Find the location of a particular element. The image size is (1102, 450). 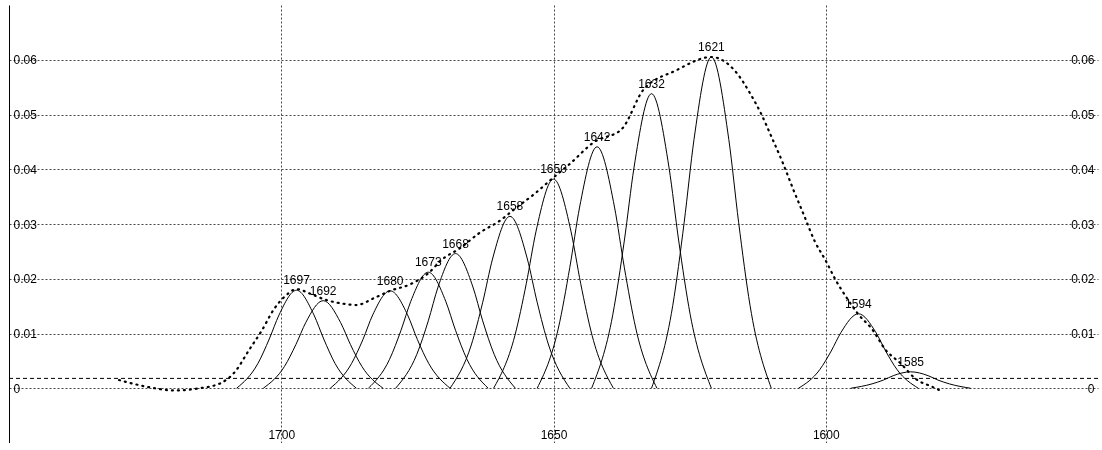

y2-tick-label: 0.02 is located at coordinates (1083, 279).